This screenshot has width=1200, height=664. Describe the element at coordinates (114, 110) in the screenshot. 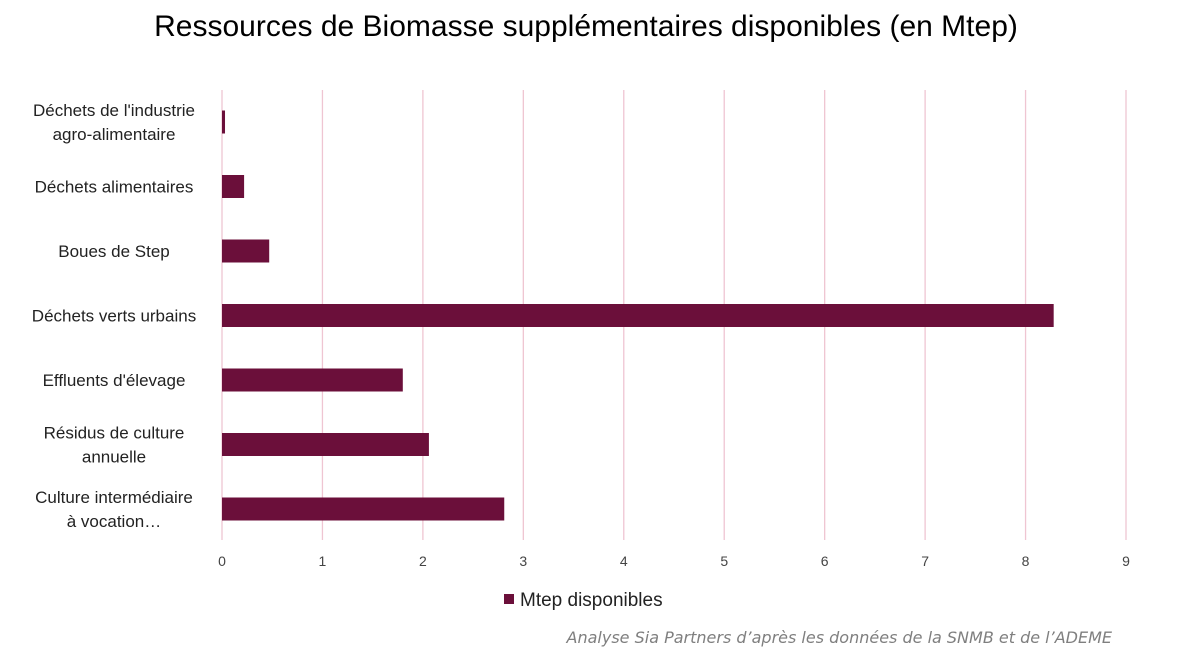

I see `category-label: Déchets de l'industrie` at that location.